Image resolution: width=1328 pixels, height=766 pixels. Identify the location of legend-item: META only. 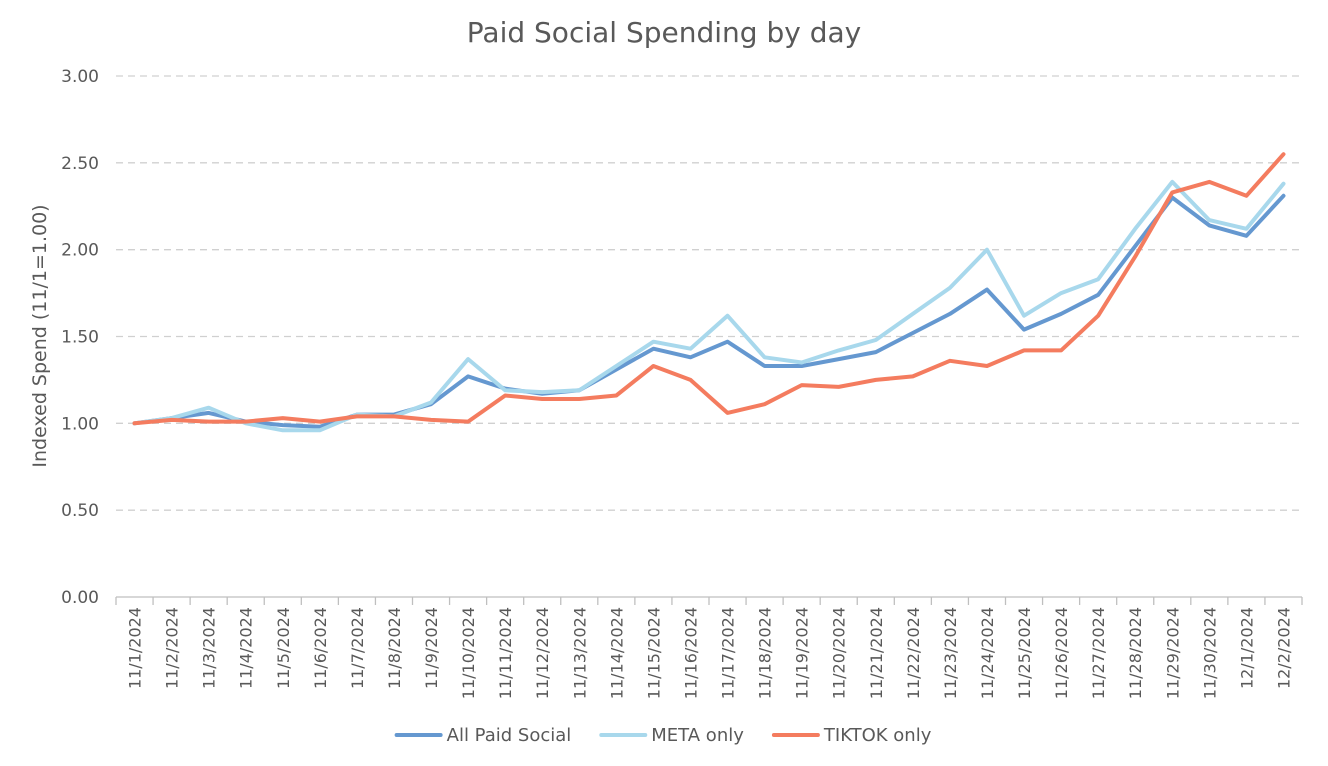
(671, 735).